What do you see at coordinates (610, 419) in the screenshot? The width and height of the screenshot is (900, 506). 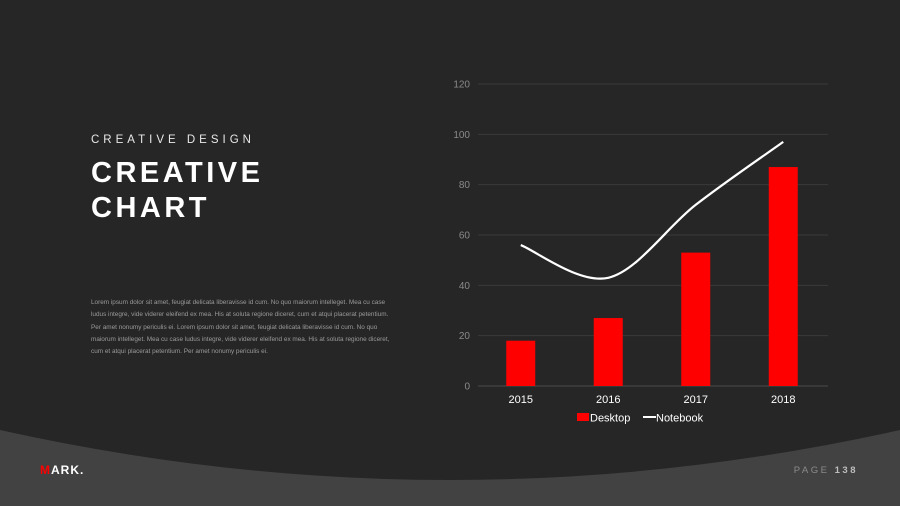 I see `legend-desktop-label: Desktop` at bounding box center [610, 419].